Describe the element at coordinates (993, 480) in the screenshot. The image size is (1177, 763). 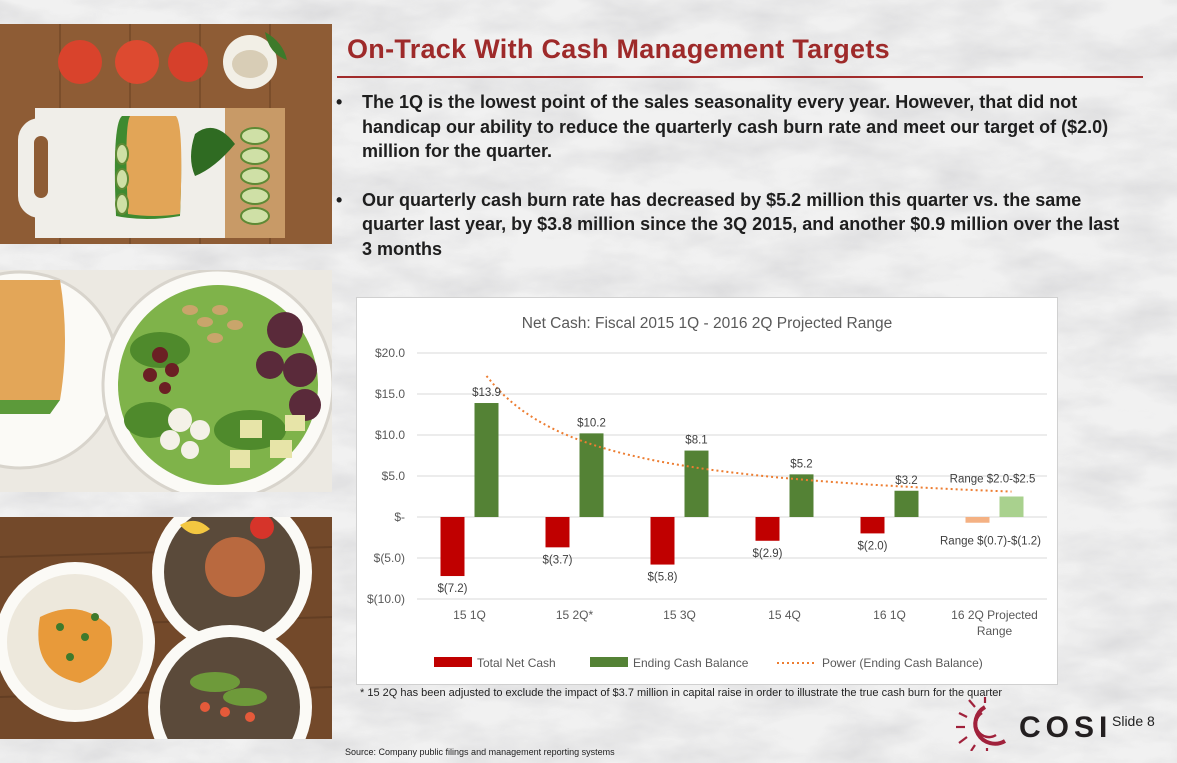
I see `ending-cash-label: Range $2.0-$2.5` at that location.